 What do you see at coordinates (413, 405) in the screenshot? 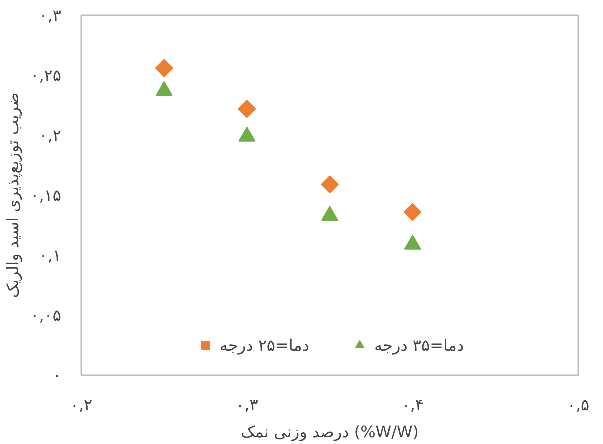
I see `x-tick-label: ۰,۴` at bounding box center [413, 405].